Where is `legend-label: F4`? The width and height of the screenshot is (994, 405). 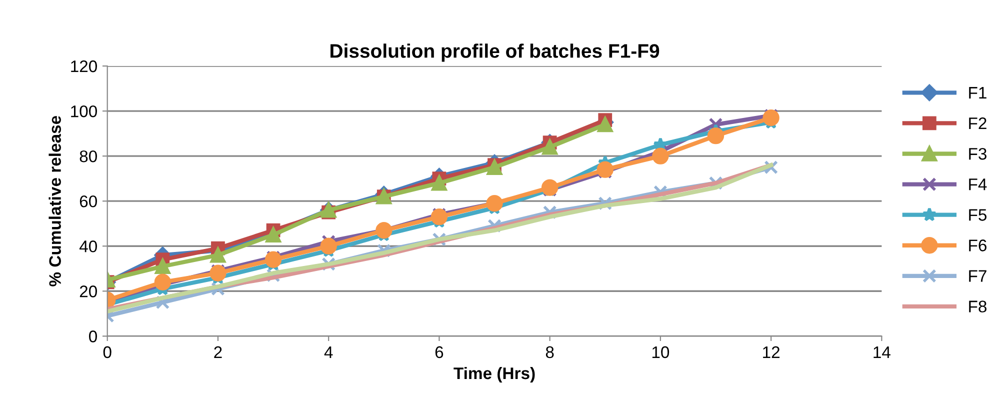
legend-label: F4 is located at coordinates (978, 184).